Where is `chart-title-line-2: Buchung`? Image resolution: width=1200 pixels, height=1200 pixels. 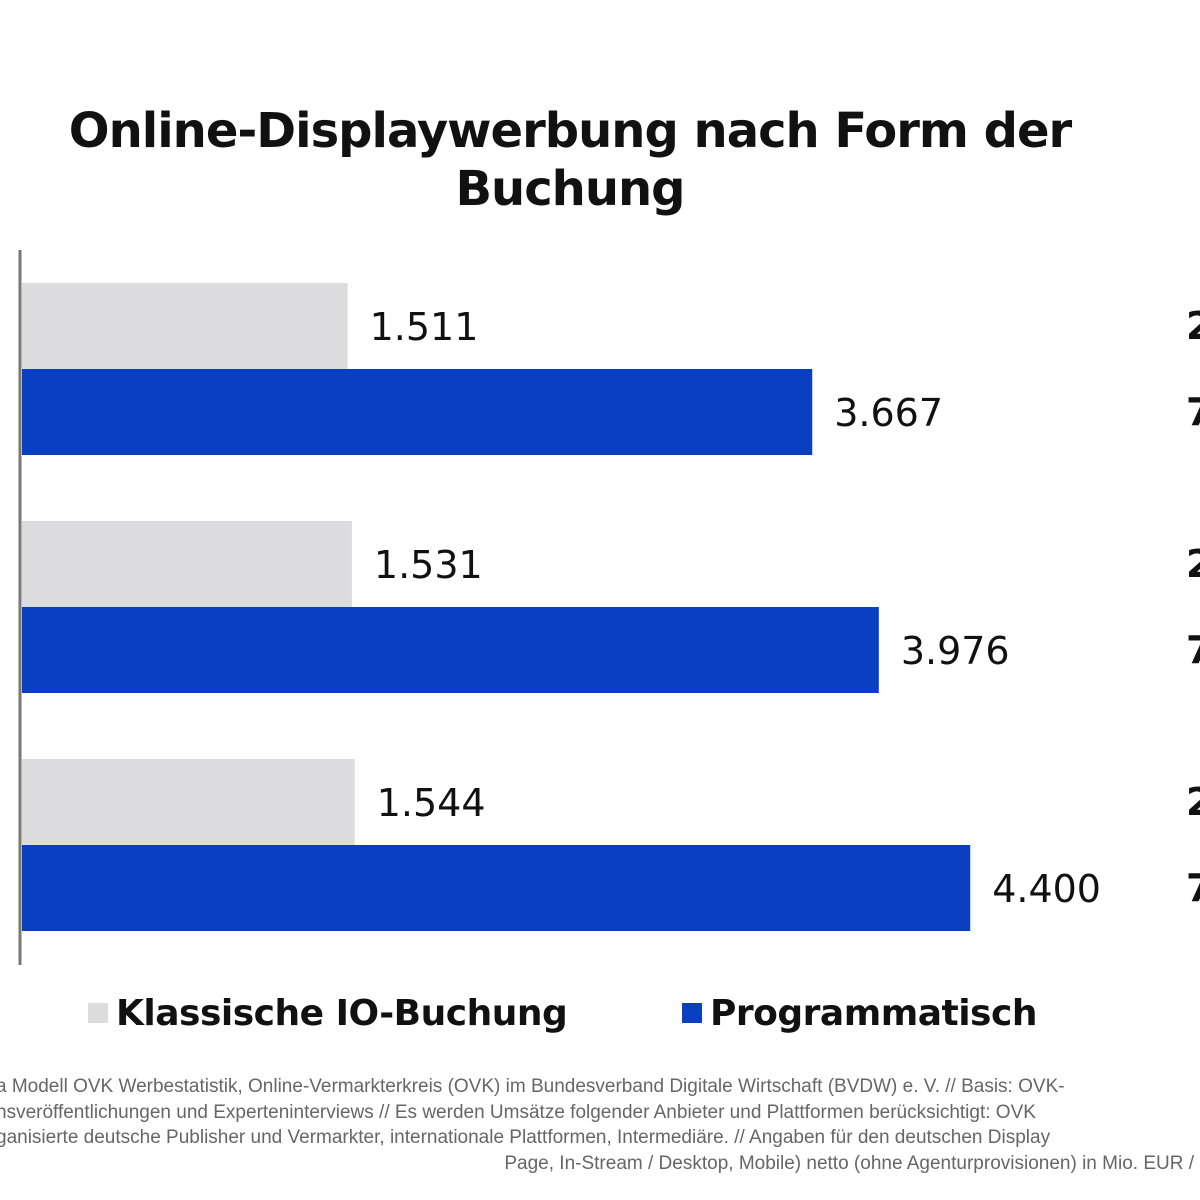
chart-title-line-2: Buchung is located at coordinates (570, 189).